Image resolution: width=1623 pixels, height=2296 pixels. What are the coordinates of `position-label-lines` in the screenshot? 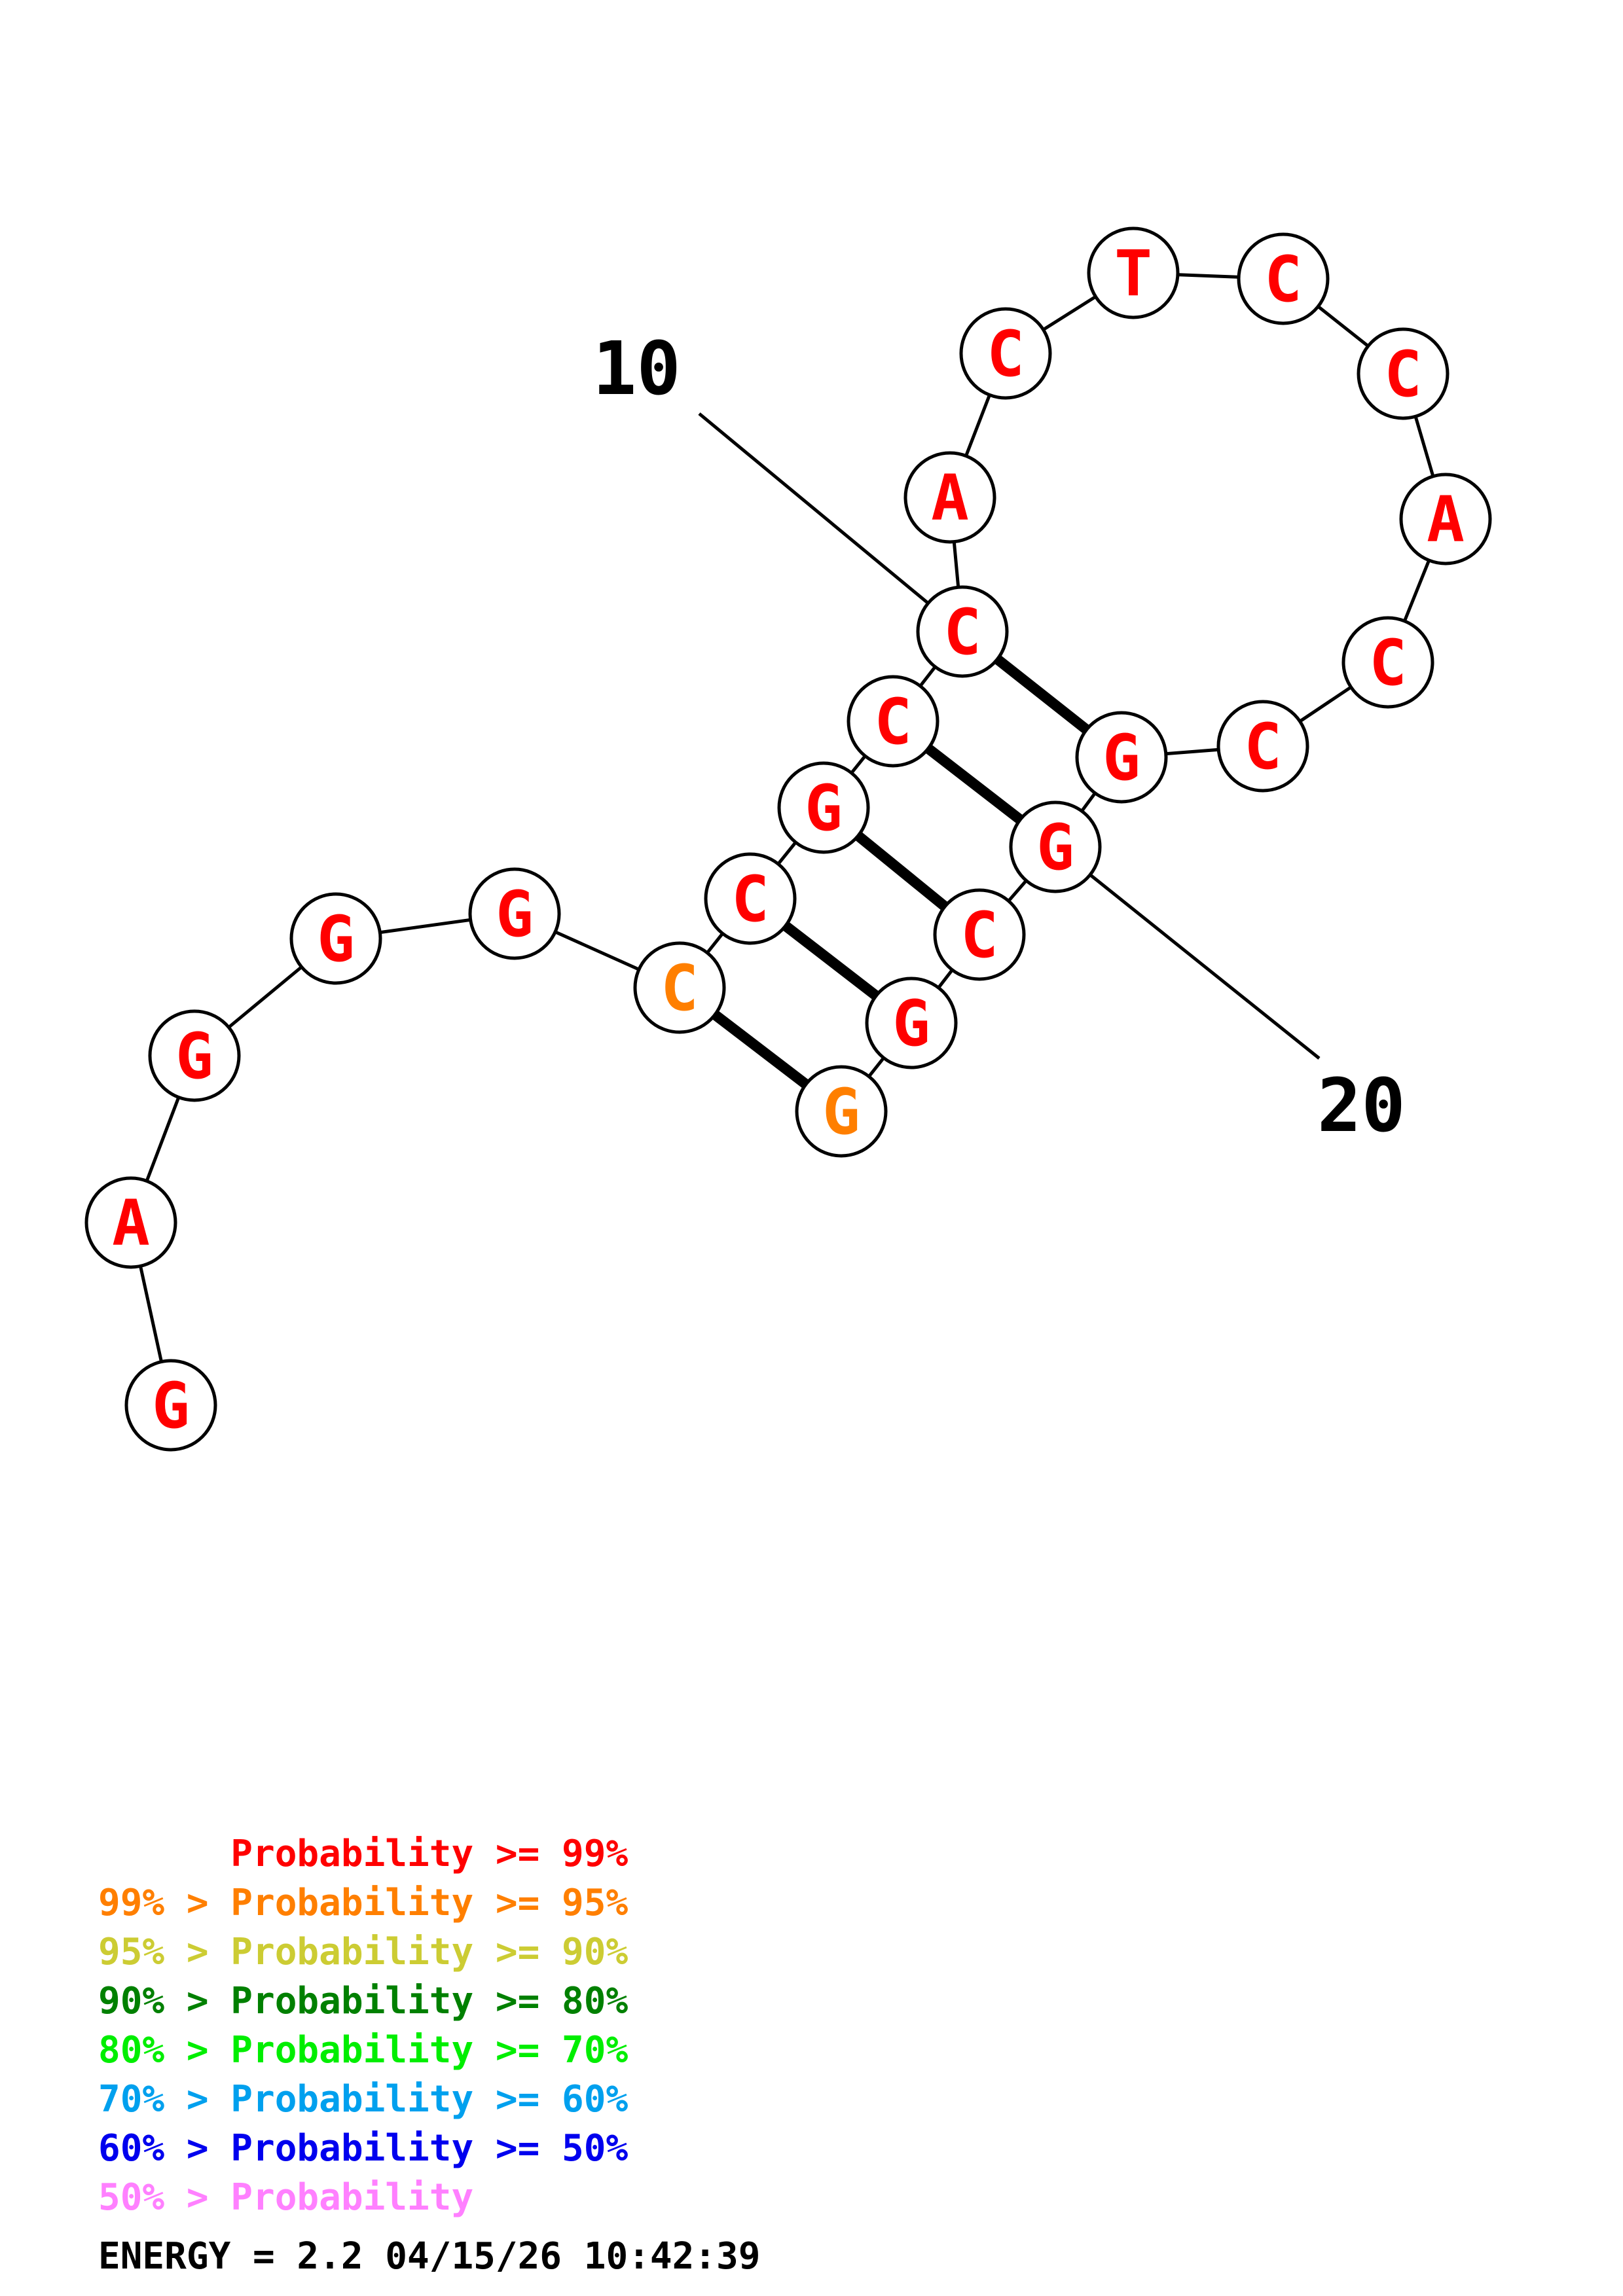 It's located at (1009, 736).